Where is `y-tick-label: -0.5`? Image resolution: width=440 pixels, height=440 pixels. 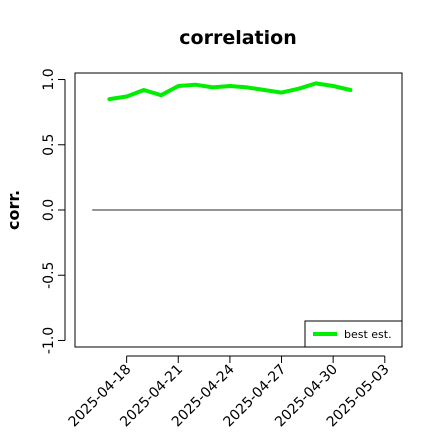 y-tick-label: -0.5 is located at coordinates (49, 275).